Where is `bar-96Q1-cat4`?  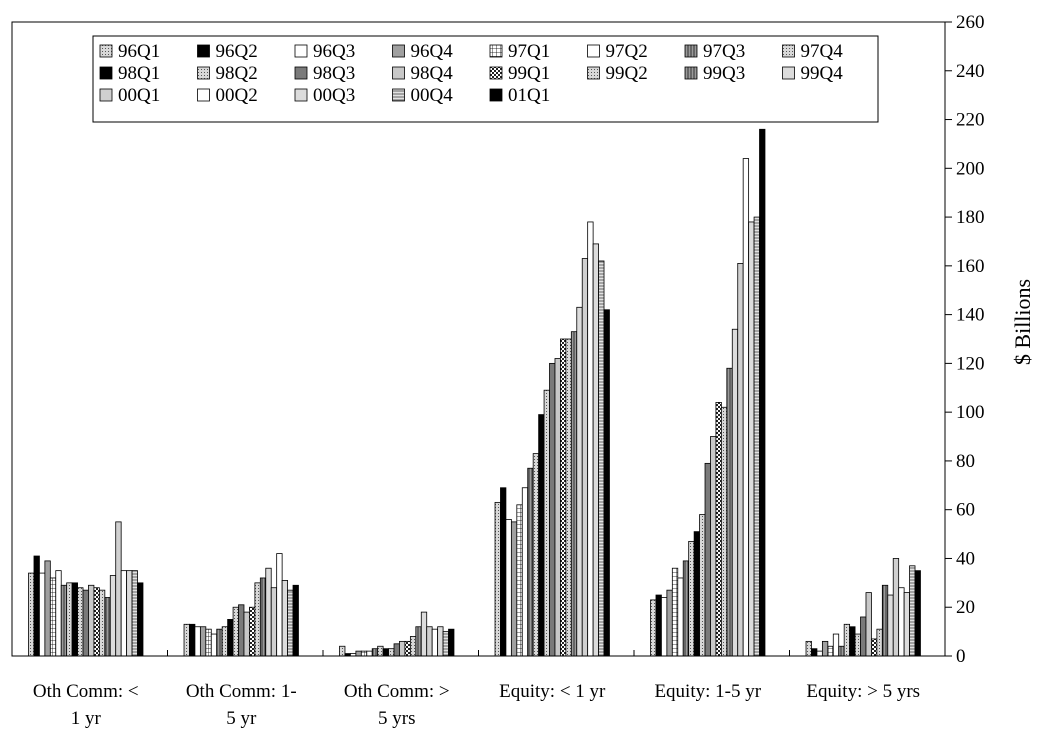
bar-96Q1-cat4 is located at coordinates (653, 628).